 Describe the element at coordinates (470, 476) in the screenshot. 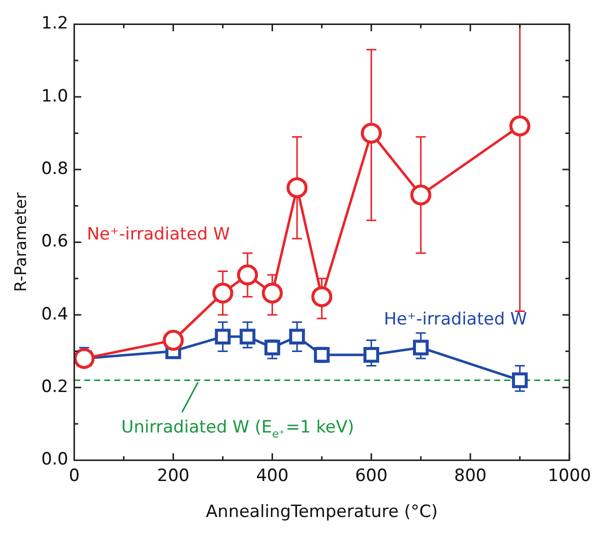

I see `x-tick-label: 800` at that location.